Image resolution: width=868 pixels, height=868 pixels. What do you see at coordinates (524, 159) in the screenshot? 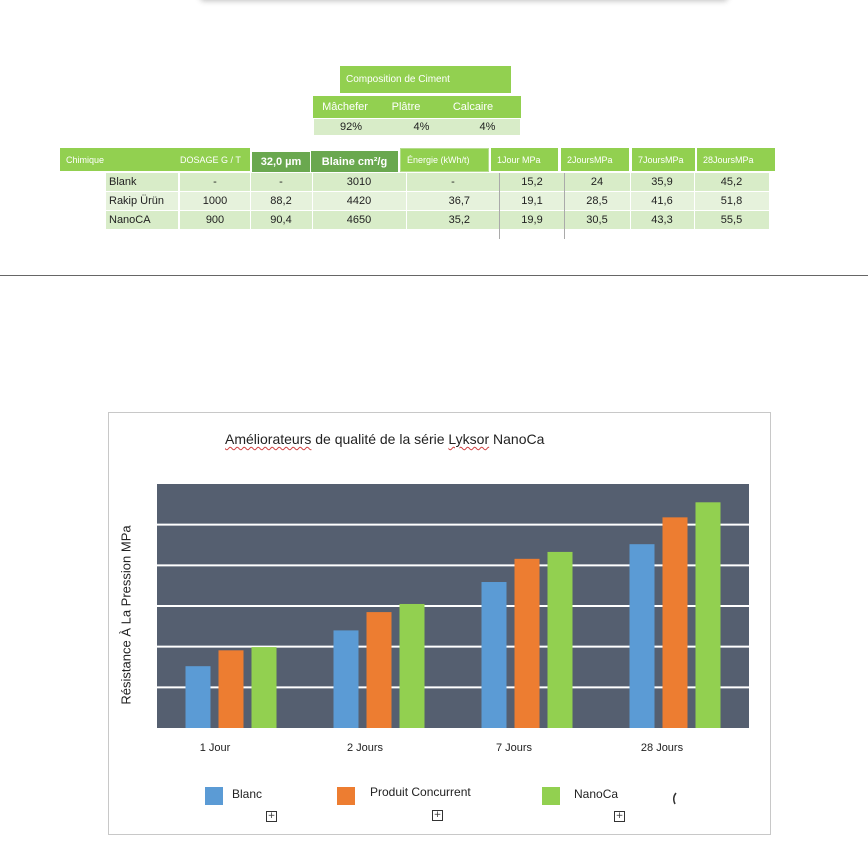
I see `table-header-1jour: 1Jour MPa` at bounding box center [524, 159].